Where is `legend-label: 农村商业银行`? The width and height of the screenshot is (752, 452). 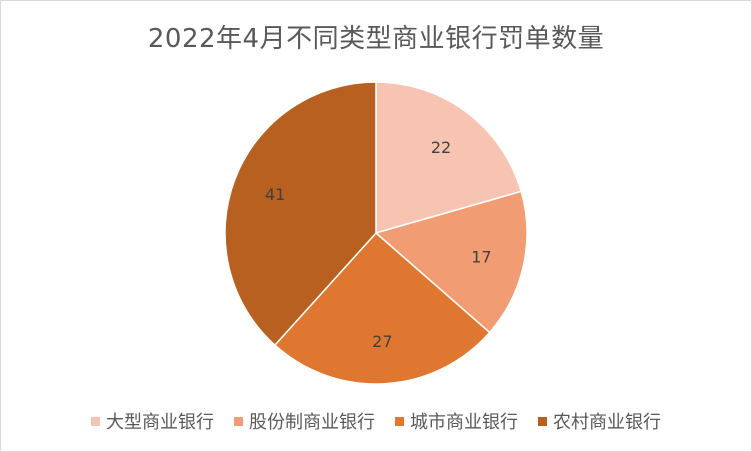 legend-label: 农村商业银行 is located at coordinates (607, 422).